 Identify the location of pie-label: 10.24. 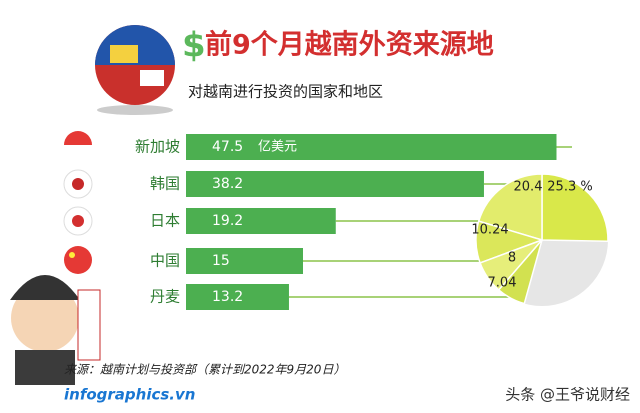
(489, 230).